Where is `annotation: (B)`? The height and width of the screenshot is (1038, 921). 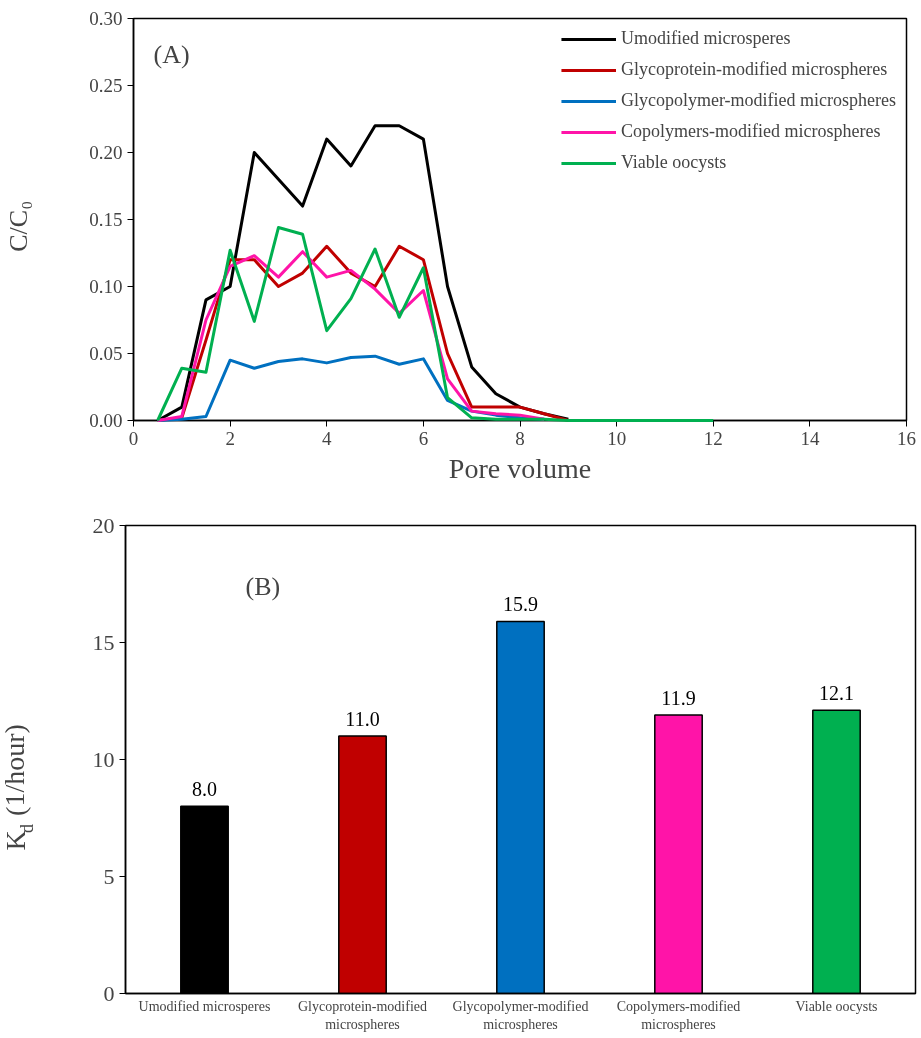 annotation: (B) is located at coordinates (263, 586).